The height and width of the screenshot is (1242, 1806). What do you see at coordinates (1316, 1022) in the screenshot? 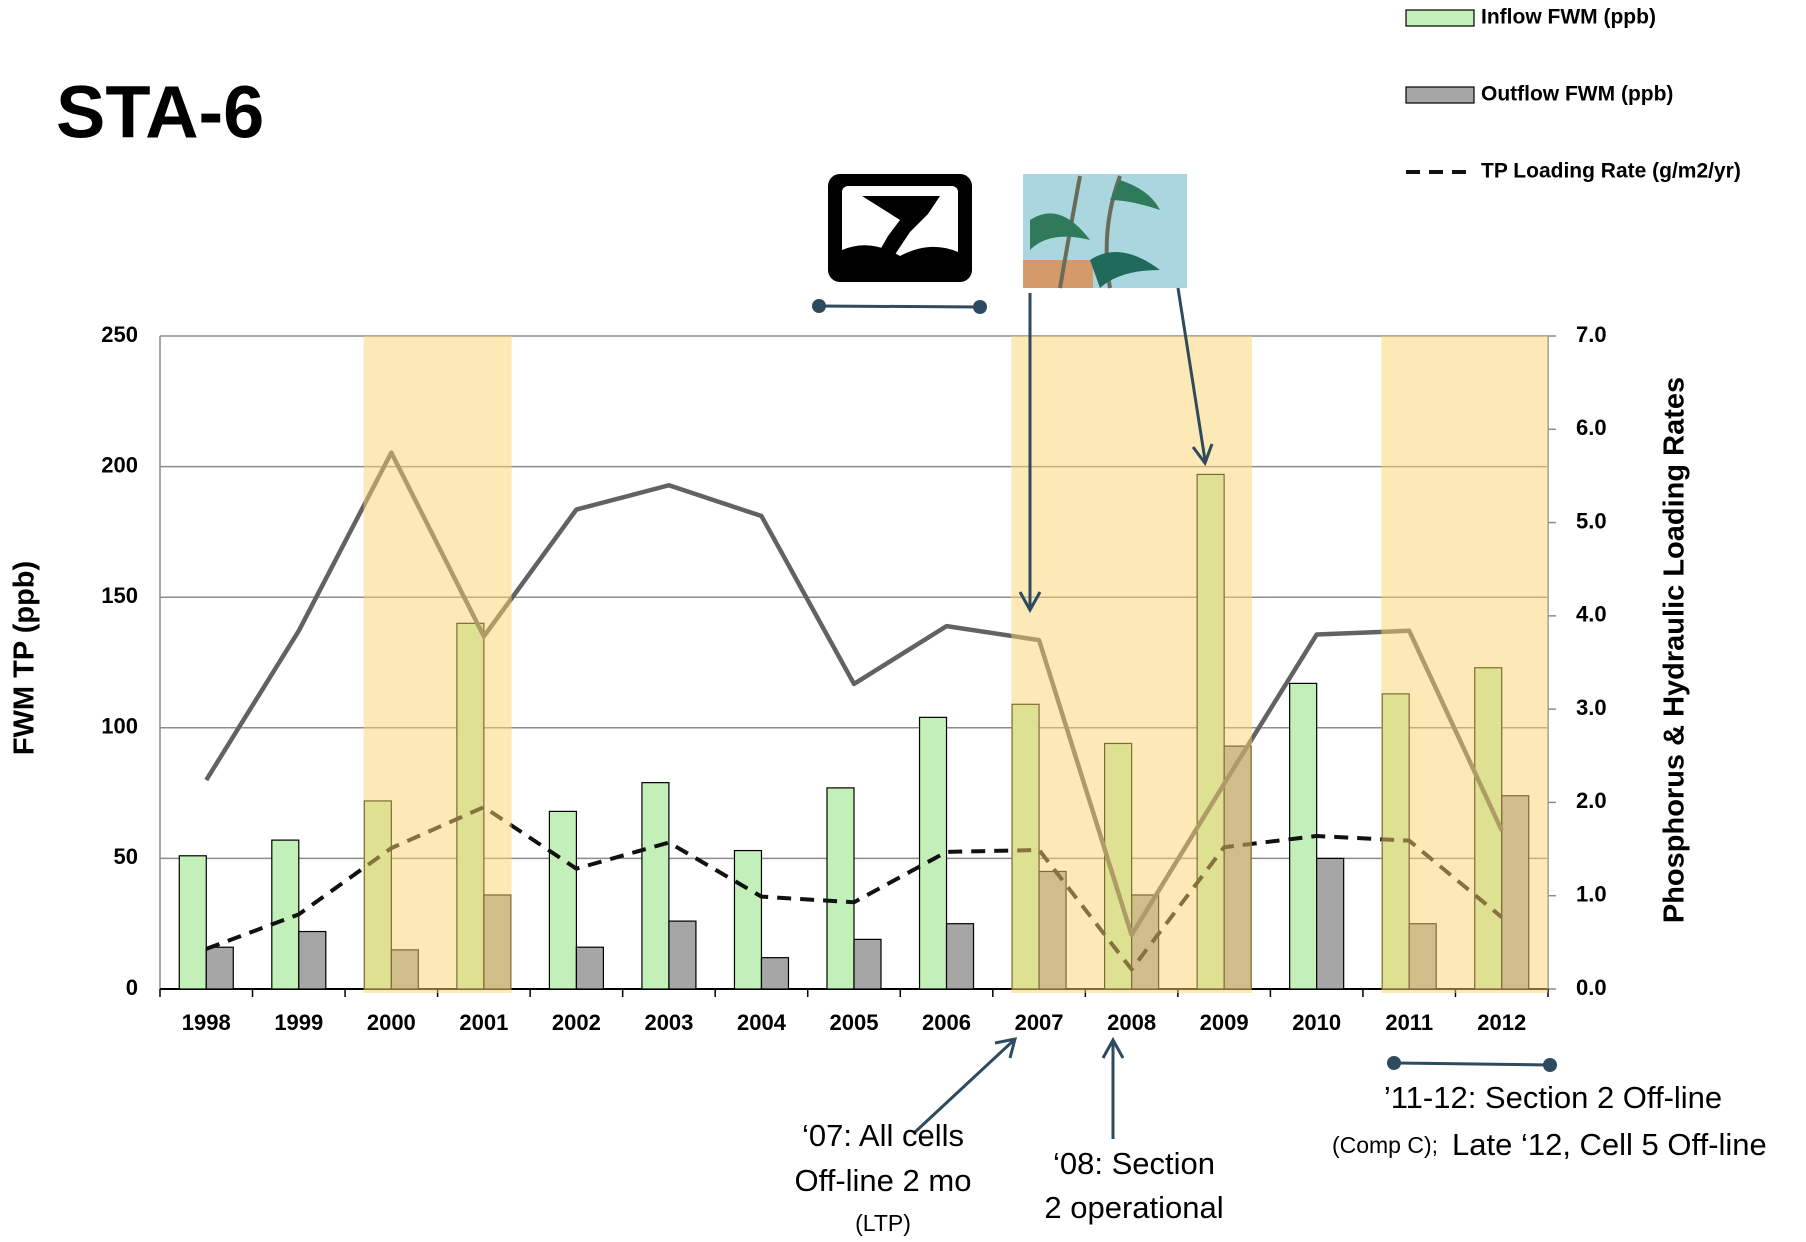
I see `x-tick-label: 2010` at bounding box center [1316, 1022].